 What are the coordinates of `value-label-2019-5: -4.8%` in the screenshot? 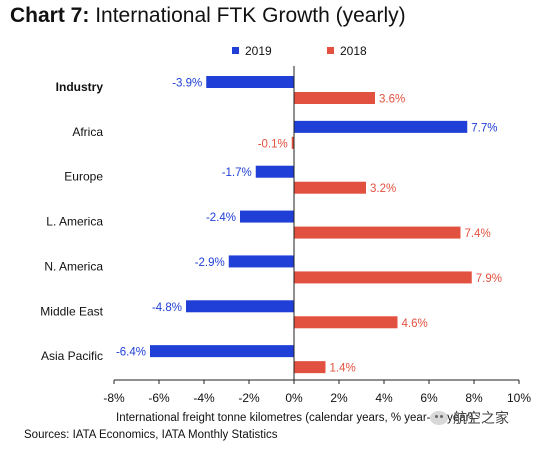 It's located at (167, 308).